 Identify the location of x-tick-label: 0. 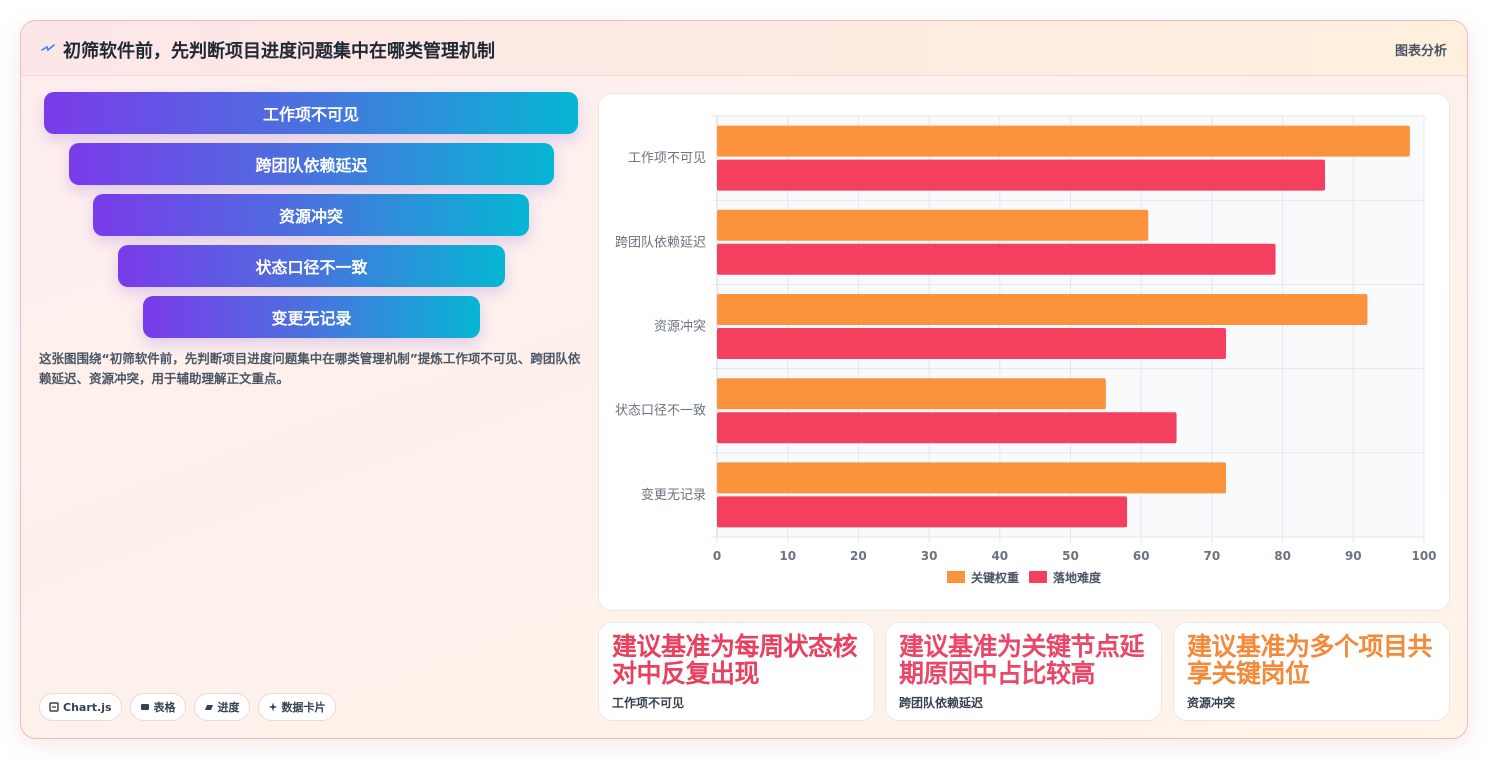
(717, 556).